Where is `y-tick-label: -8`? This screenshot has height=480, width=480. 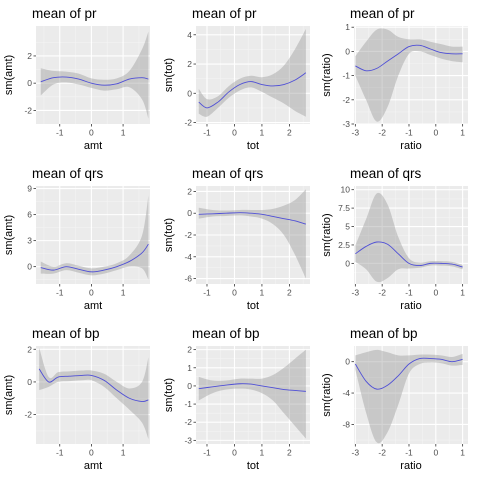
y-tick-label: -8 is located at coordinates (346, 424).